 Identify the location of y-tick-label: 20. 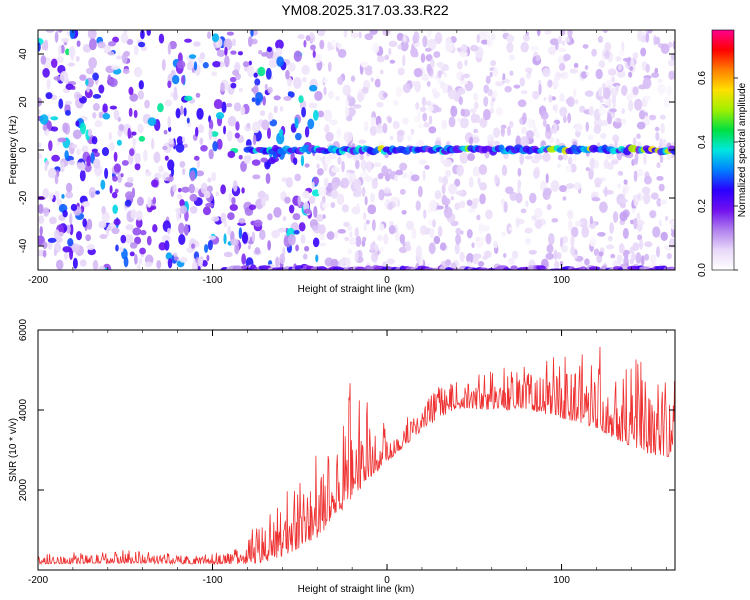
(23, 102).